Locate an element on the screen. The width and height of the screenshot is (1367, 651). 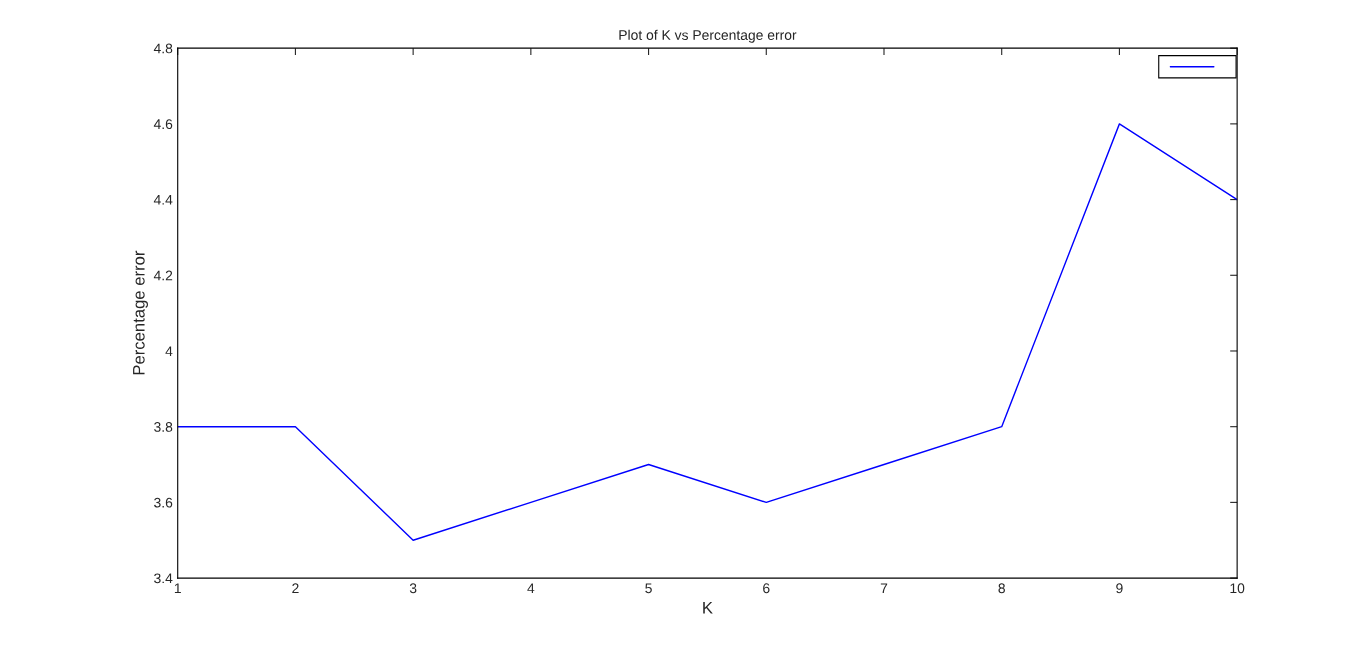
y-tick-label: 4.6 is located at coordinates (163, 124).